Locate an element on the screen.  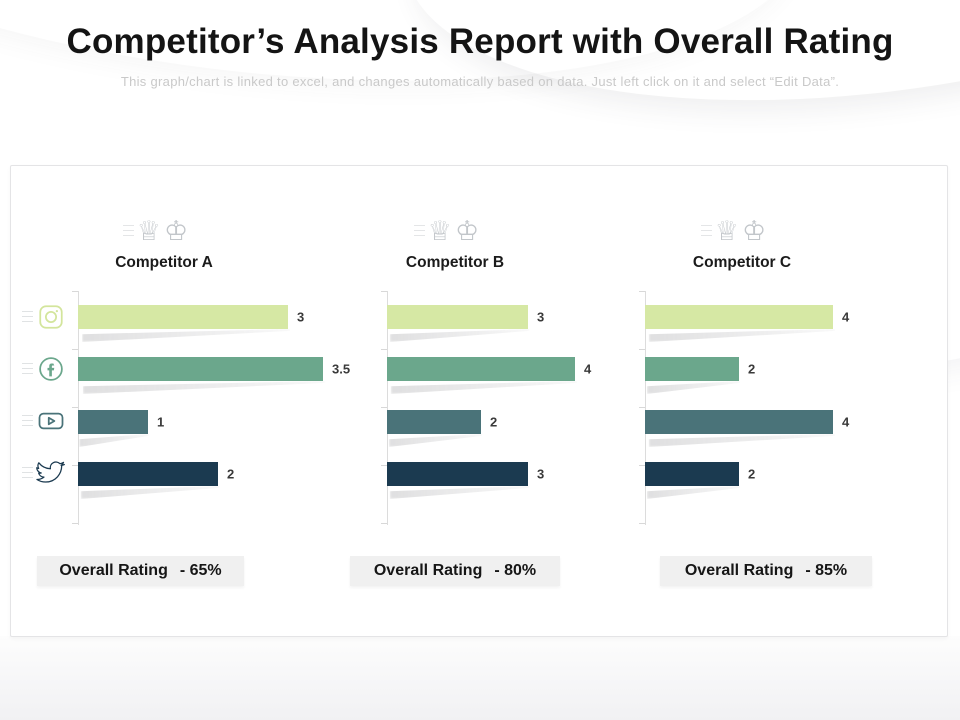
overall-rating-value: - 85% is located at coordinates (826, 570).